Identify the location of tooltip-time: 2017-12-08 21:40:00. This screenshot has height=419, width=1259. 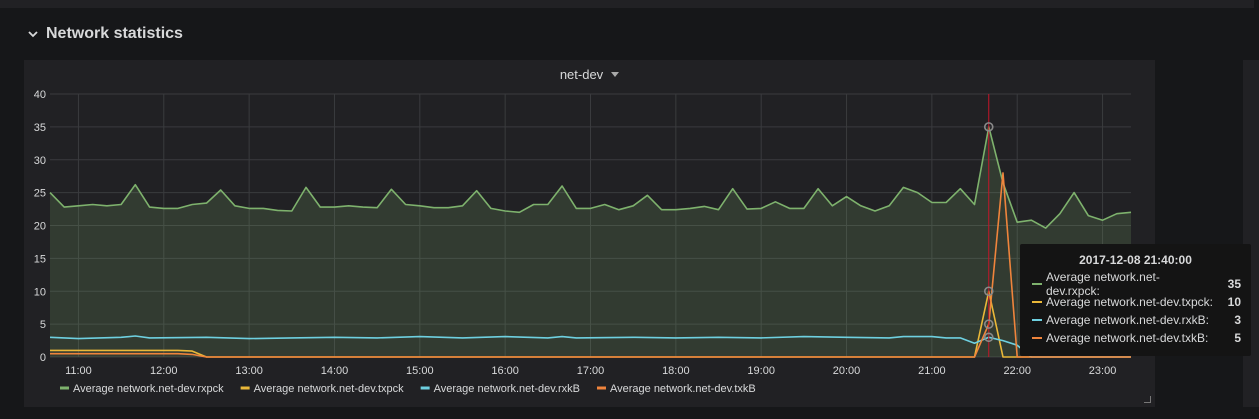
(1135, 260).